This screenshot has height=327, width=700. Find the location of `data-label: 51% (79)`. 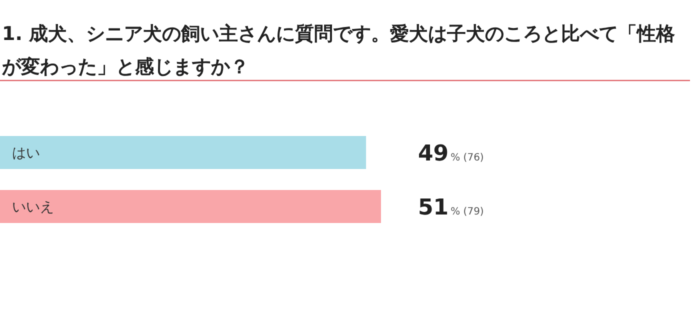

data-label: 51% (79) is located at coordinates (451, 208).